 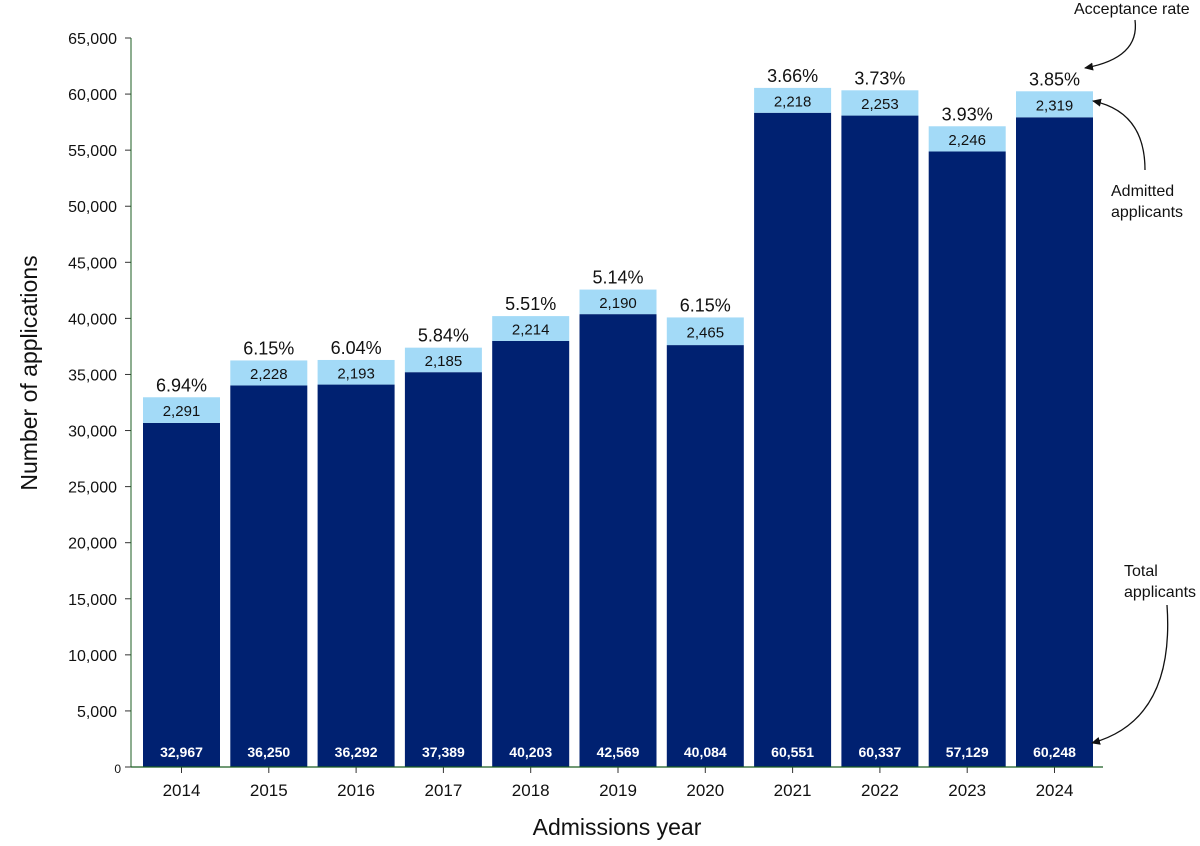 What do you see at coordinates (1147, 212) in the screenshot?
I see `admitted-applicants-annotation-line2: applicants` at bounding box center [1147, 212].